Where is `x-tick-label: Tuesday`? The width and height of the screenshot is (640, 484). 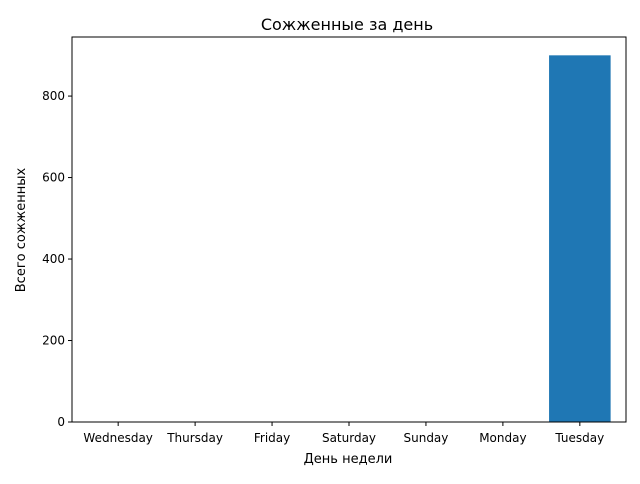
x-tick-label: Tuesday is located at coordinates (579, 438).